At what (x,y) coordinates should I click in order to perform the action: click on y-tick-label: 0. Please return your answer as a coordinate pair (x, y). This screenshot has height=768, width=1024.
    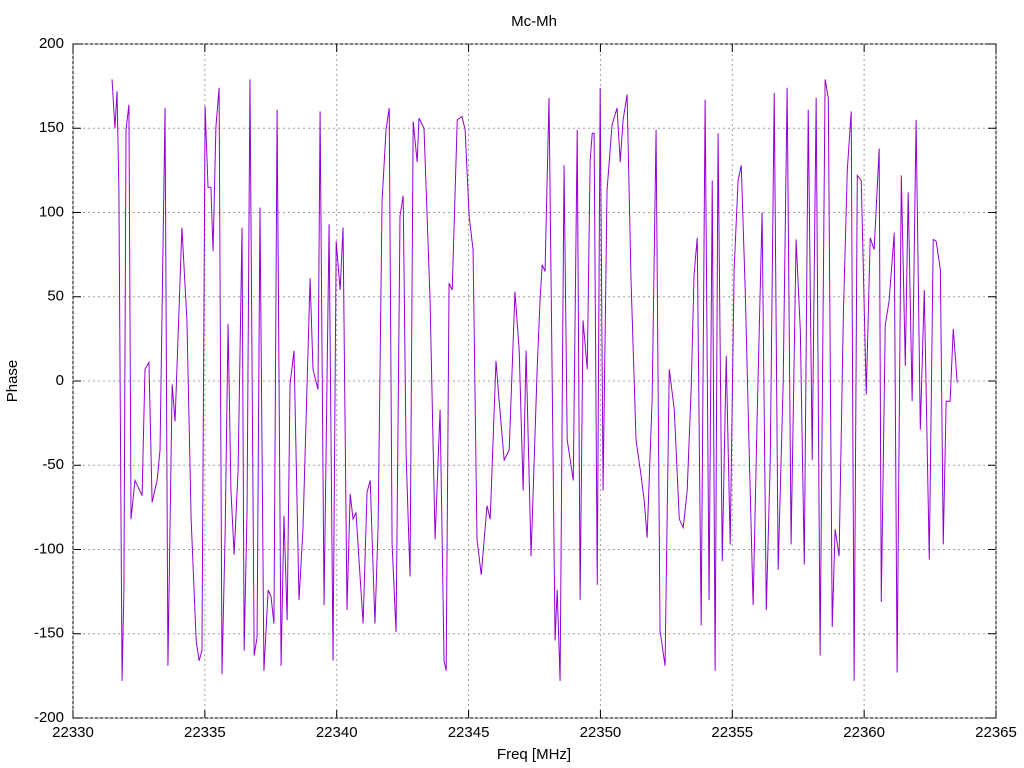
    Looking at the image, I should click on (60, 380).